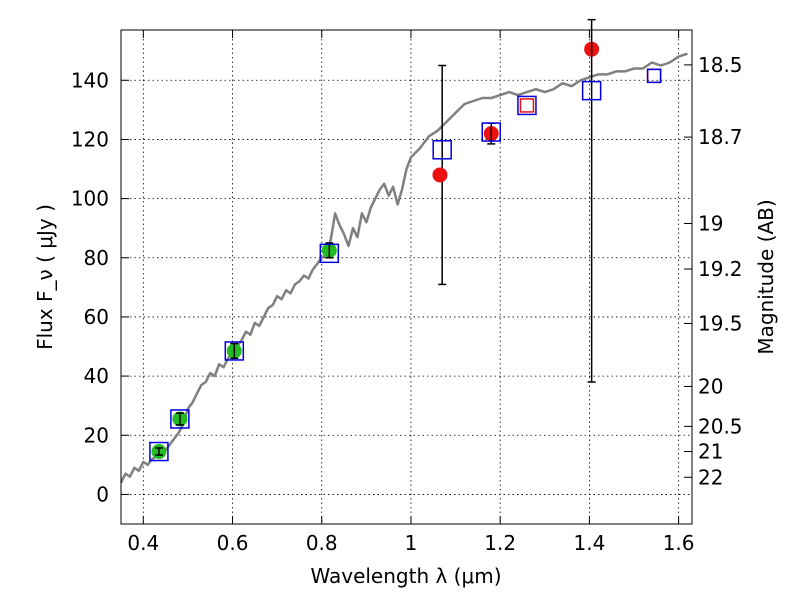 This screenshot has width=800, height=600. Describe the element at coordinates (710, 386) in the screenshot. I see `right-tick-label: 20` at that location.